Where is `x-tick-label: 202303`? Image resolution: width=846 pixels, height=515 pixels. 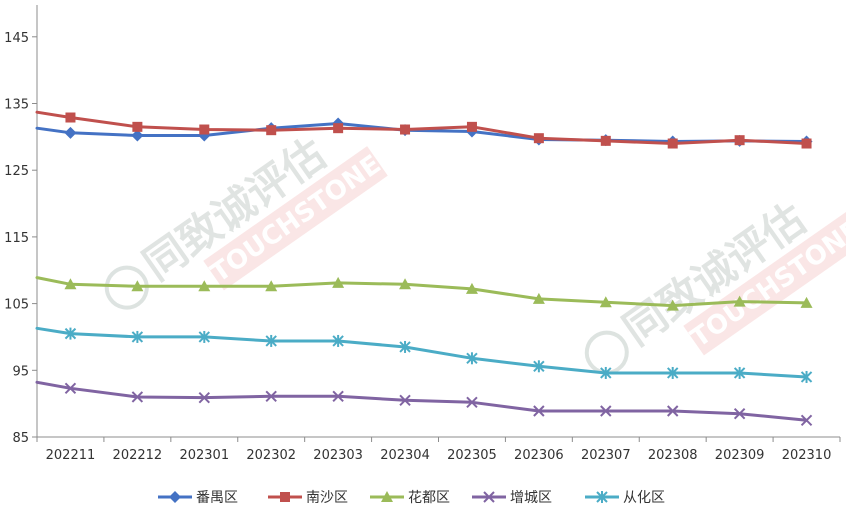
x-tick-label: 202303 is located at coordinates (338, 455).